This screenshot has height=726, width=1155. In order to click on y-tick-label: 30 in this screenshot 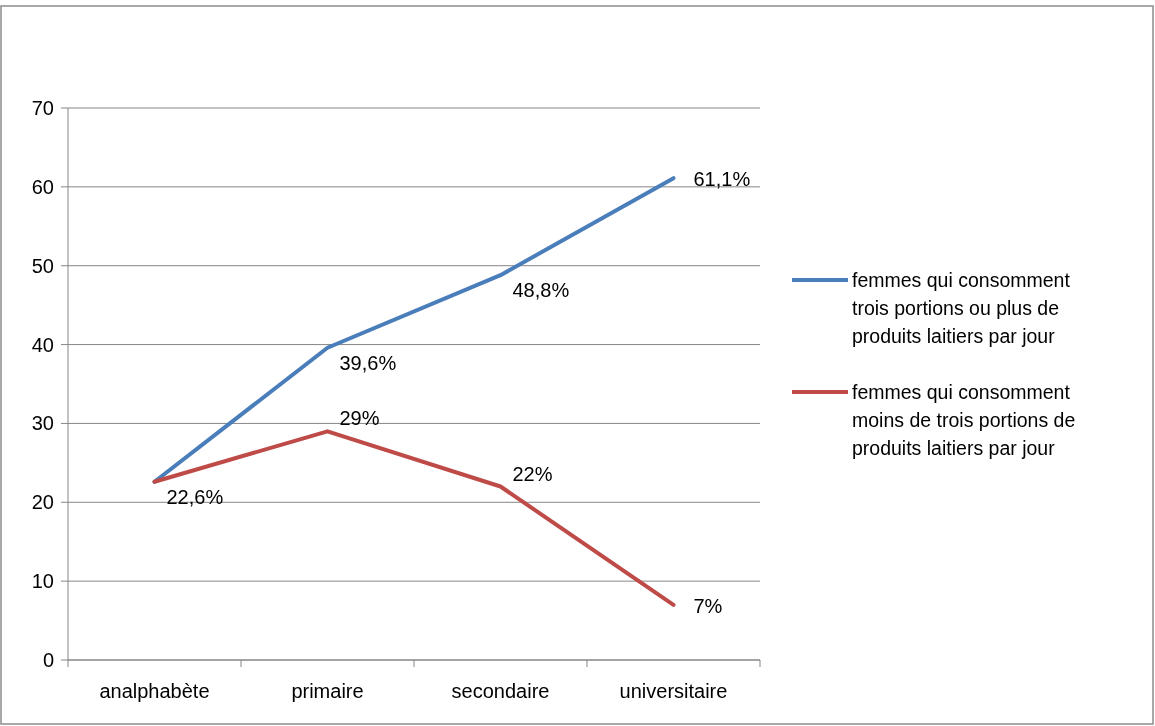, I will do `click(42, 423)`.